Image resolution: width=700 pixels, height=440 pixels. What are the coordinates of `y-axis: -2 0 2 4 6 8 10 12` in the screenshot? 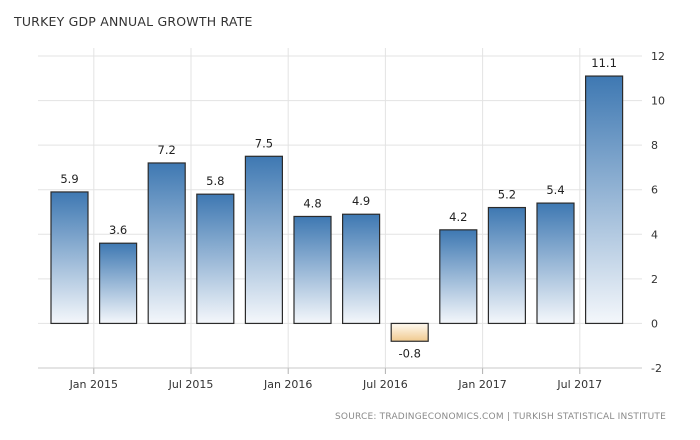 It's located at (658, 212).